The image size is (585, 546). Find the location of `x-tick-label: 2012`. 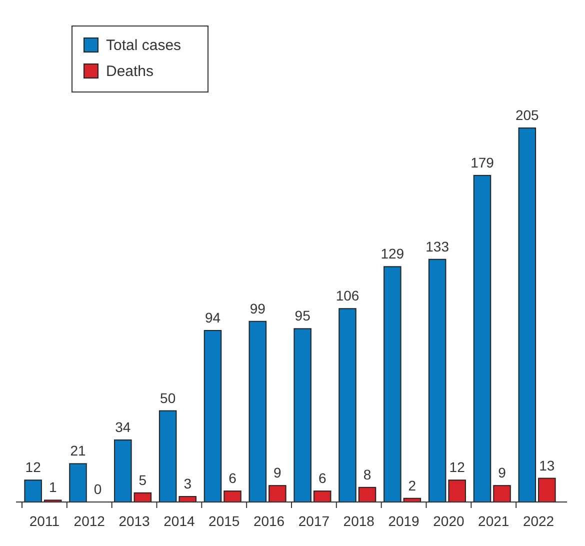

x-tick-label: 2012 is located at coordinates (90, 521).